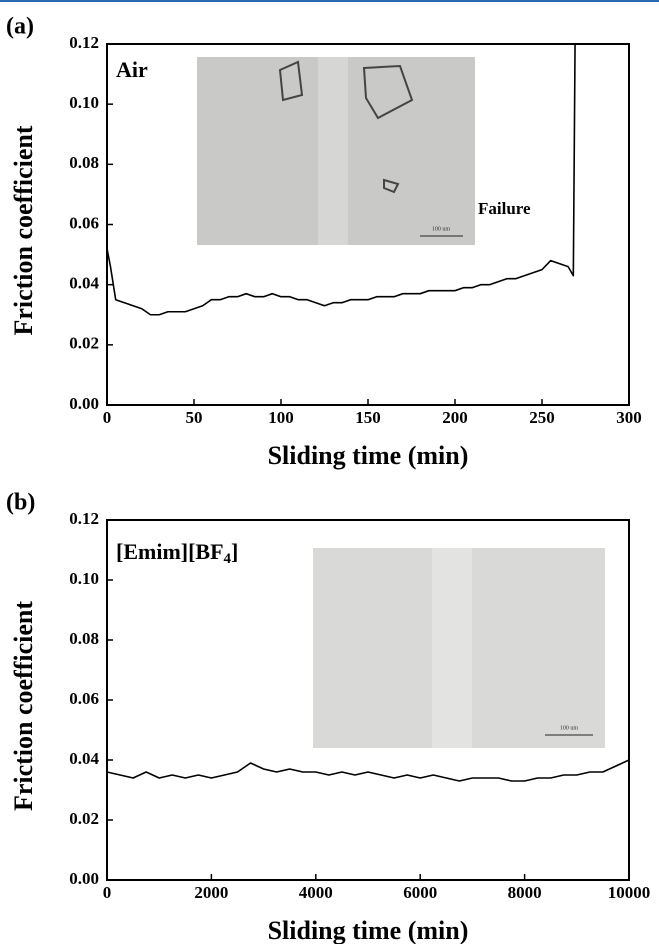 This screenshot has height=944, width=659. I want to click on annotation: Air, so click(132, 69).